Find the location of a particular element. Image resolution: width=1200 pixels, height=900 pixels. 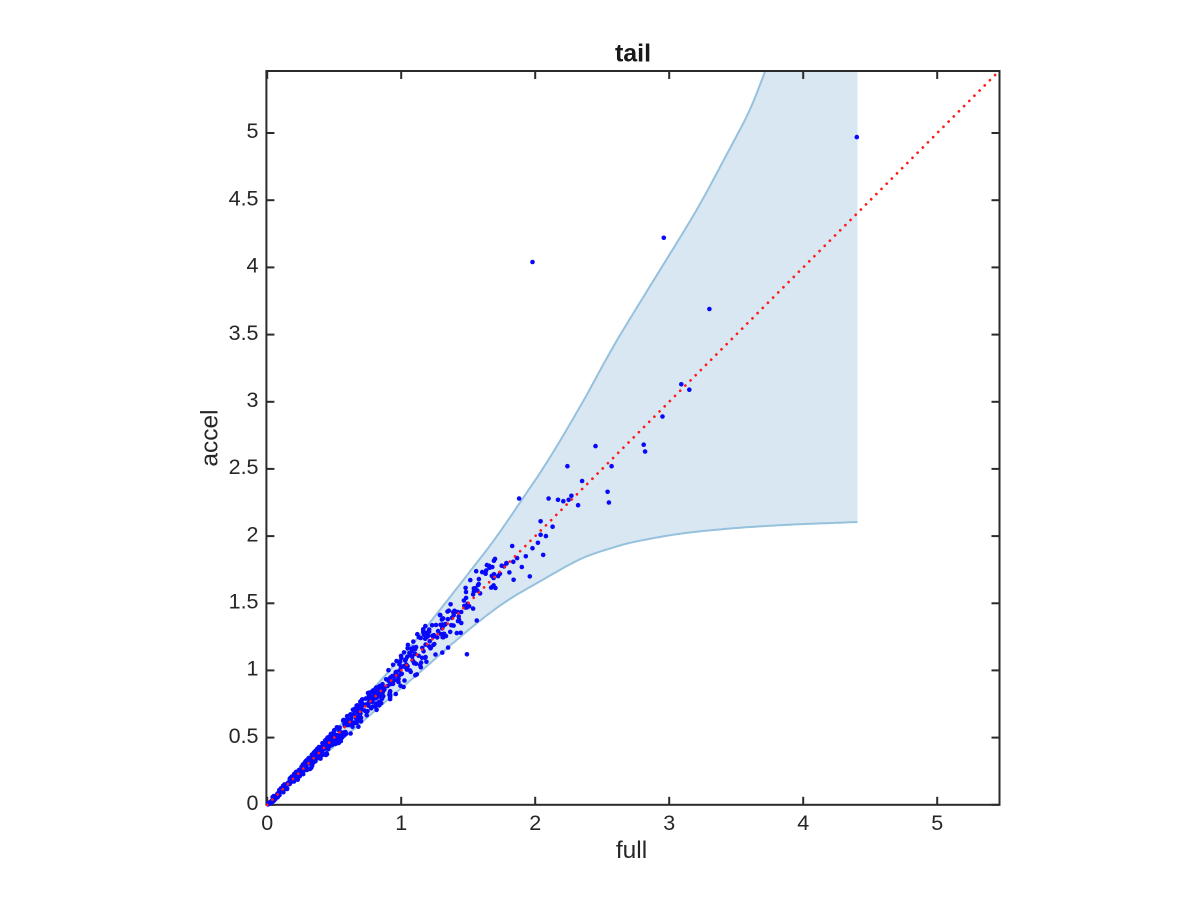

svg-text: 1.5 is located at coordinates (244, 602).